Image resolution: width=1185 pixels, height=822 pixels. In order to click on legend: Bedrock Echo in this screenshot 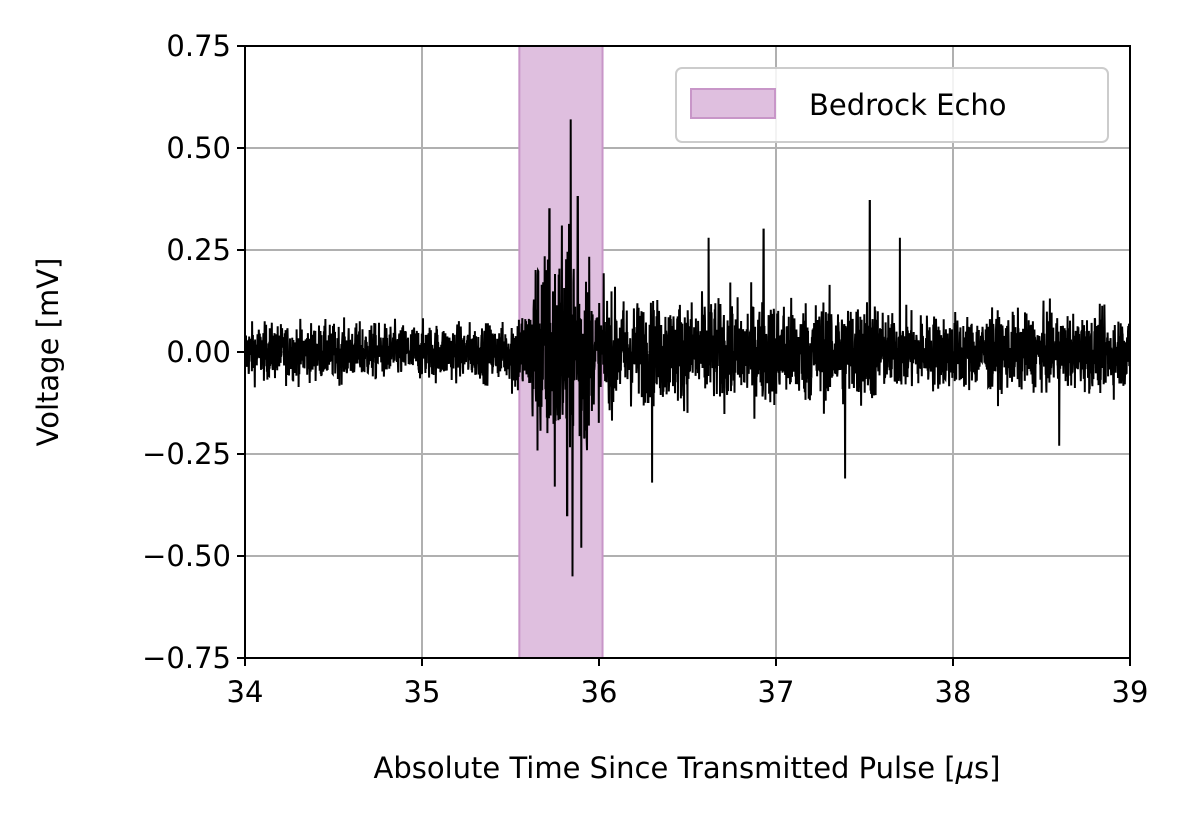, I will do `click(892, 105)`.